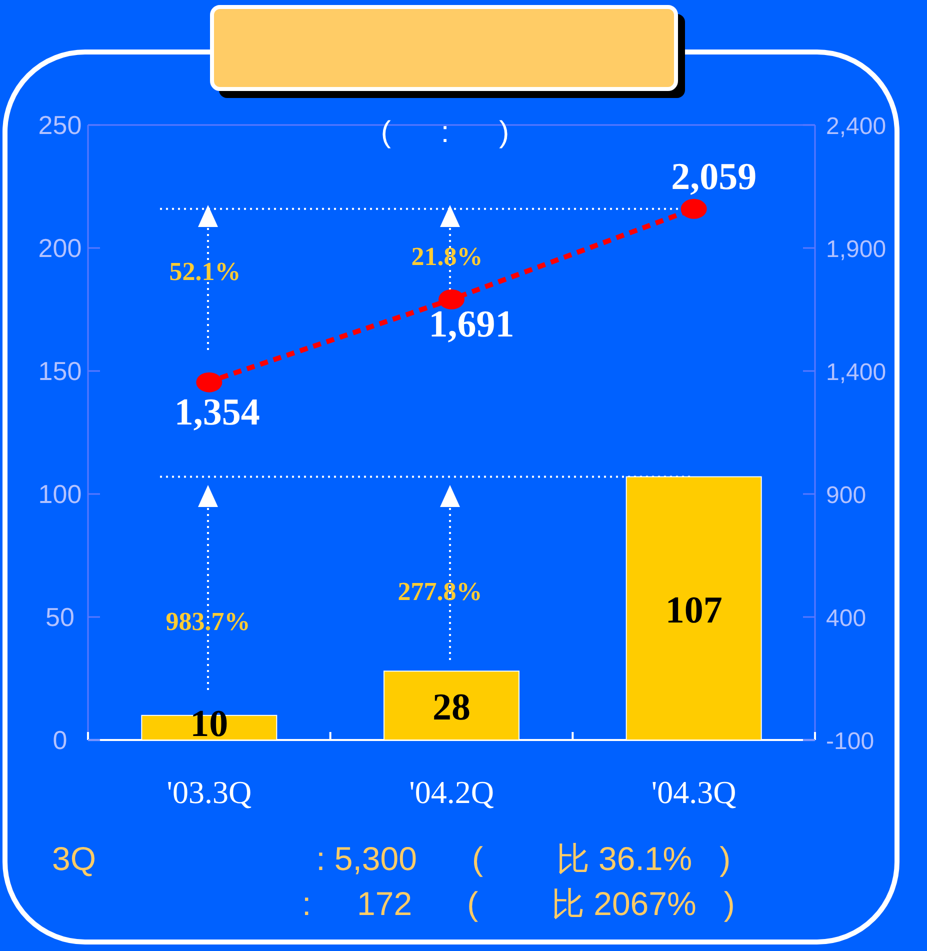 The height and width of the screenshot is (951, 927). What do you see at coordinates (60, 125) in the screenshot?
I see `y-tick-label: 250` at bounding box center [60, 125].